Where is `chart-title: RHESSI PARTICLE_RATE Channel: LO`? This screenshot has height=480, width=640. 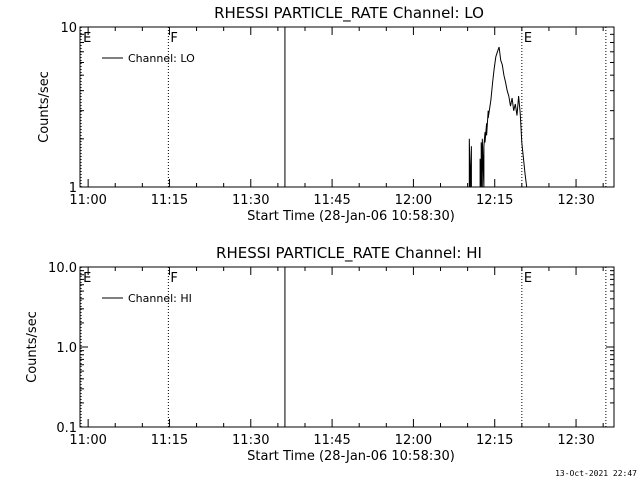 chart-title: RHESSI PARTICLE_RATE Channel: LO is located at coordinates (349, 13).